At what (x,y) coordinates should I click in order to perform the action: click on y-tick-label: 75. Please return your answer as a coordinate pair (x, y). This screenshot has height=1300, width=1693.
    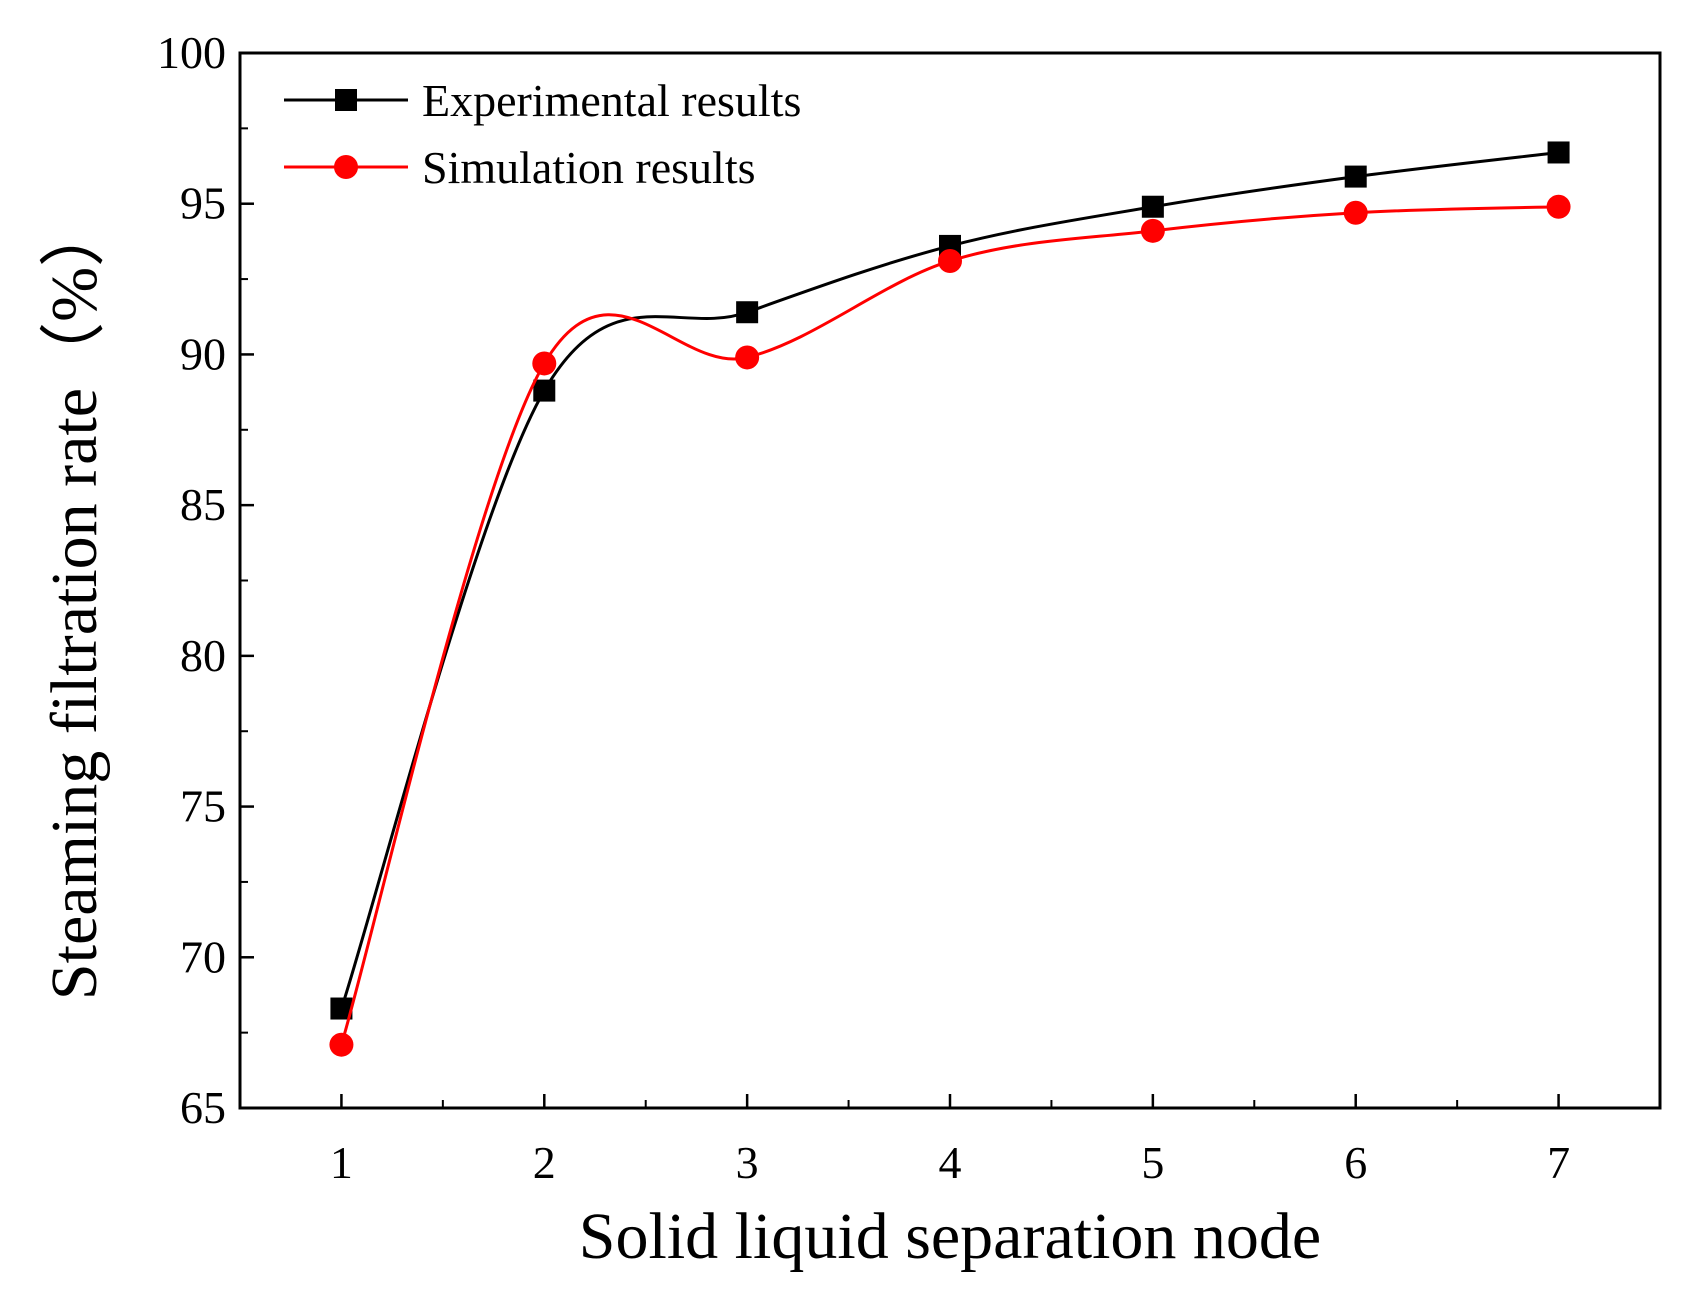
    Looking at the image, I should click on (203, 806).